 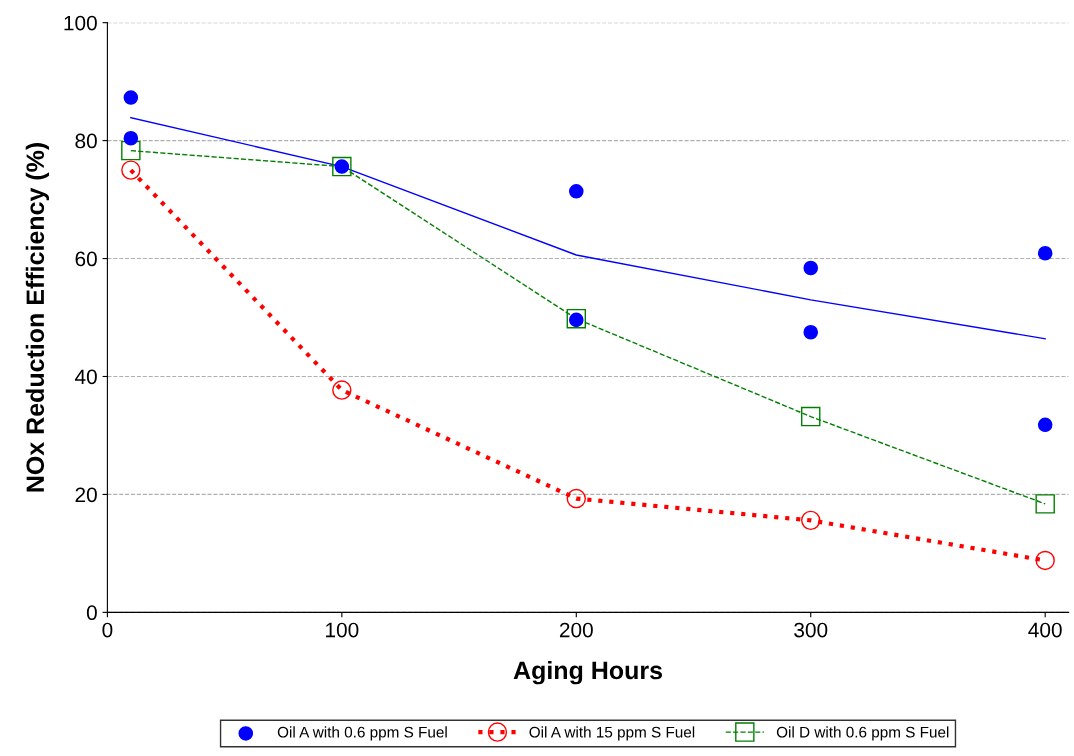 I want to click on legend-label: Oil A with 15 ppm S Fuel, so click(x=612, y=733).